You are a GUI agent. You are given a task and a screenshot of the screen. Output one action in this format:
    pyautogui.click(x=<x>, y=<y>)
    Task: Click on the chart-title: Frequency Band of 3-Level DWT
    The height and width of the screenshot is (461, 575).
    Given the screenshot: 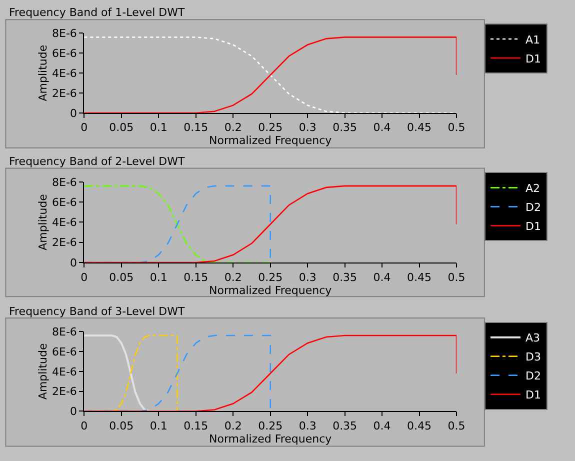 What is the action you would take?
    pyautogui.click(x=97, y=311)
    